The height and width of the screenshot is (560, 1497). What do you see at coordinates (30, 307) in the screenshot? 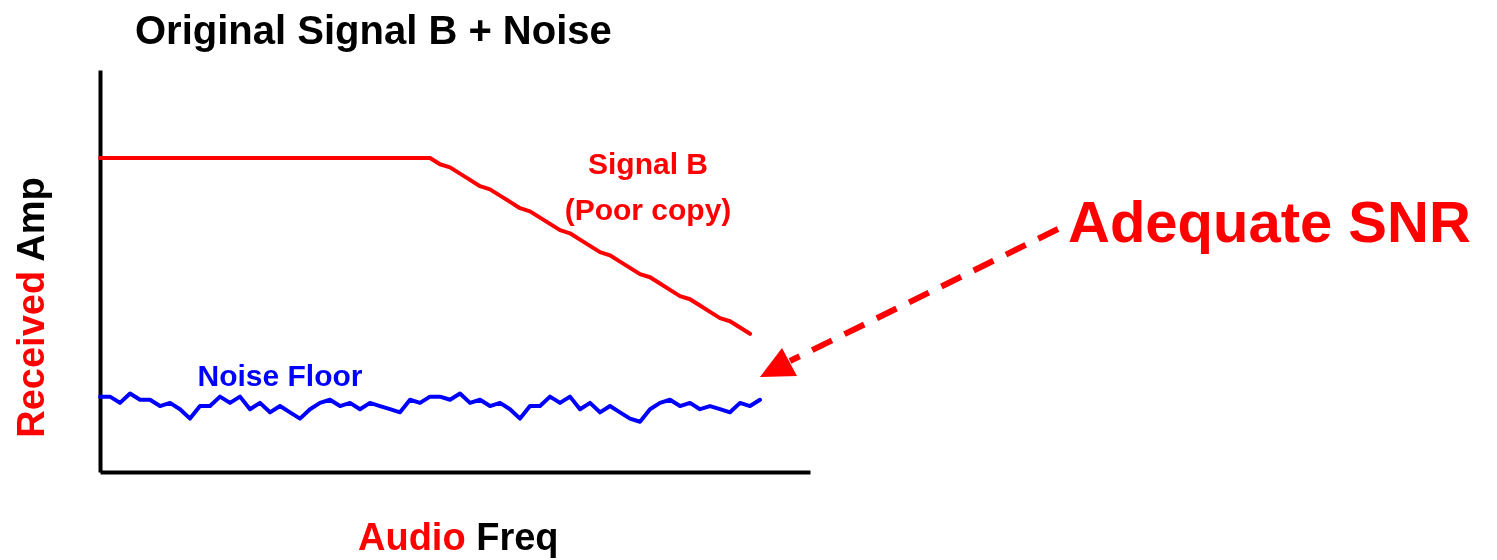
I see `y-axis-title: Received Amp` at bounding box center [30, 307].